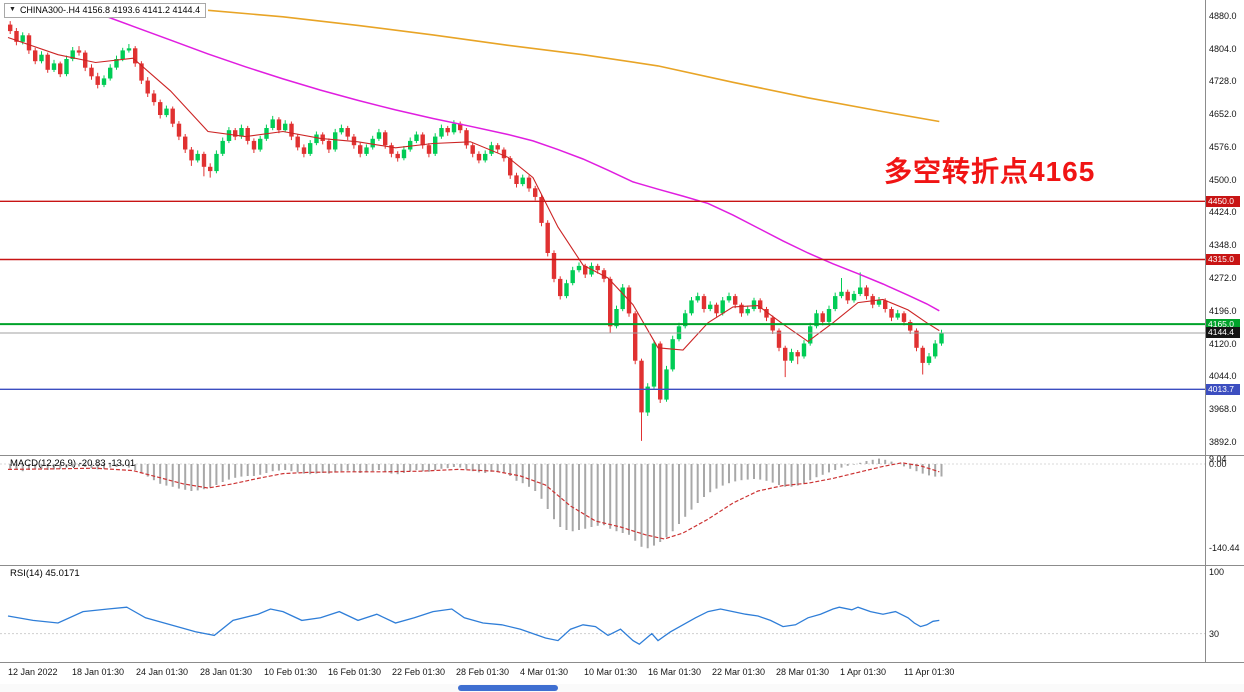 The image size is (1244, 692). Describe the element at coordinates (1223, 212) in the screenshot. I see `price-axis-label: 4424.0` at that location.